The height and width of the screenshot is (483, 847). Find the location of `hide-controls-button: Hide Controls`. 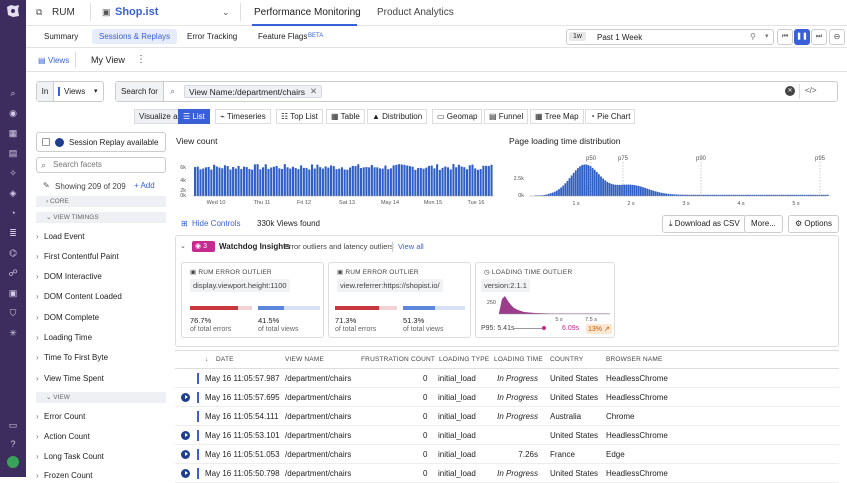

hide-controls-button: Hide Controls is located at coordinates (216, 223).